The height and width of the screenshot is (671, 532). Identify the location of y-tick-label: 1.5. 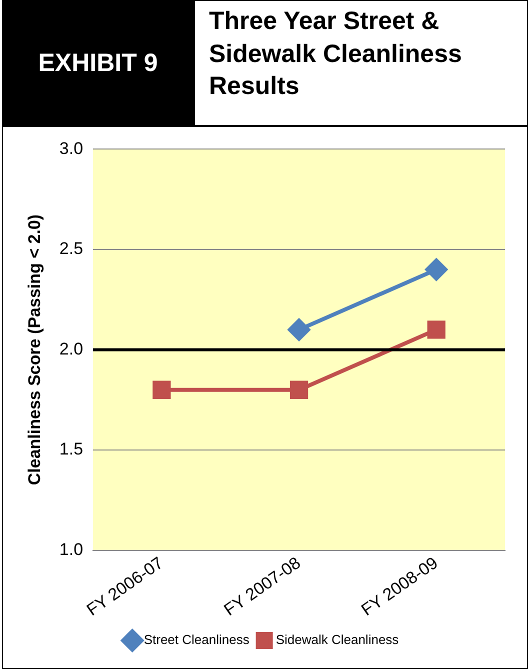
(71, 449).